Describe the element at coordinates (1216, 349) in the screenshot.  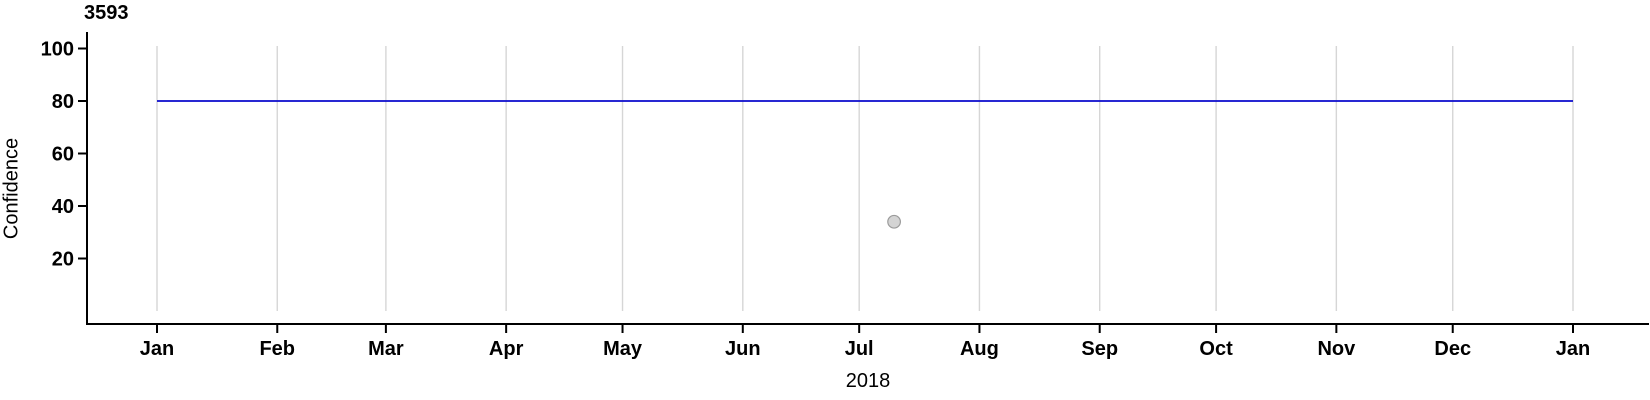
I see `x-tick-label: Oct` at that location.